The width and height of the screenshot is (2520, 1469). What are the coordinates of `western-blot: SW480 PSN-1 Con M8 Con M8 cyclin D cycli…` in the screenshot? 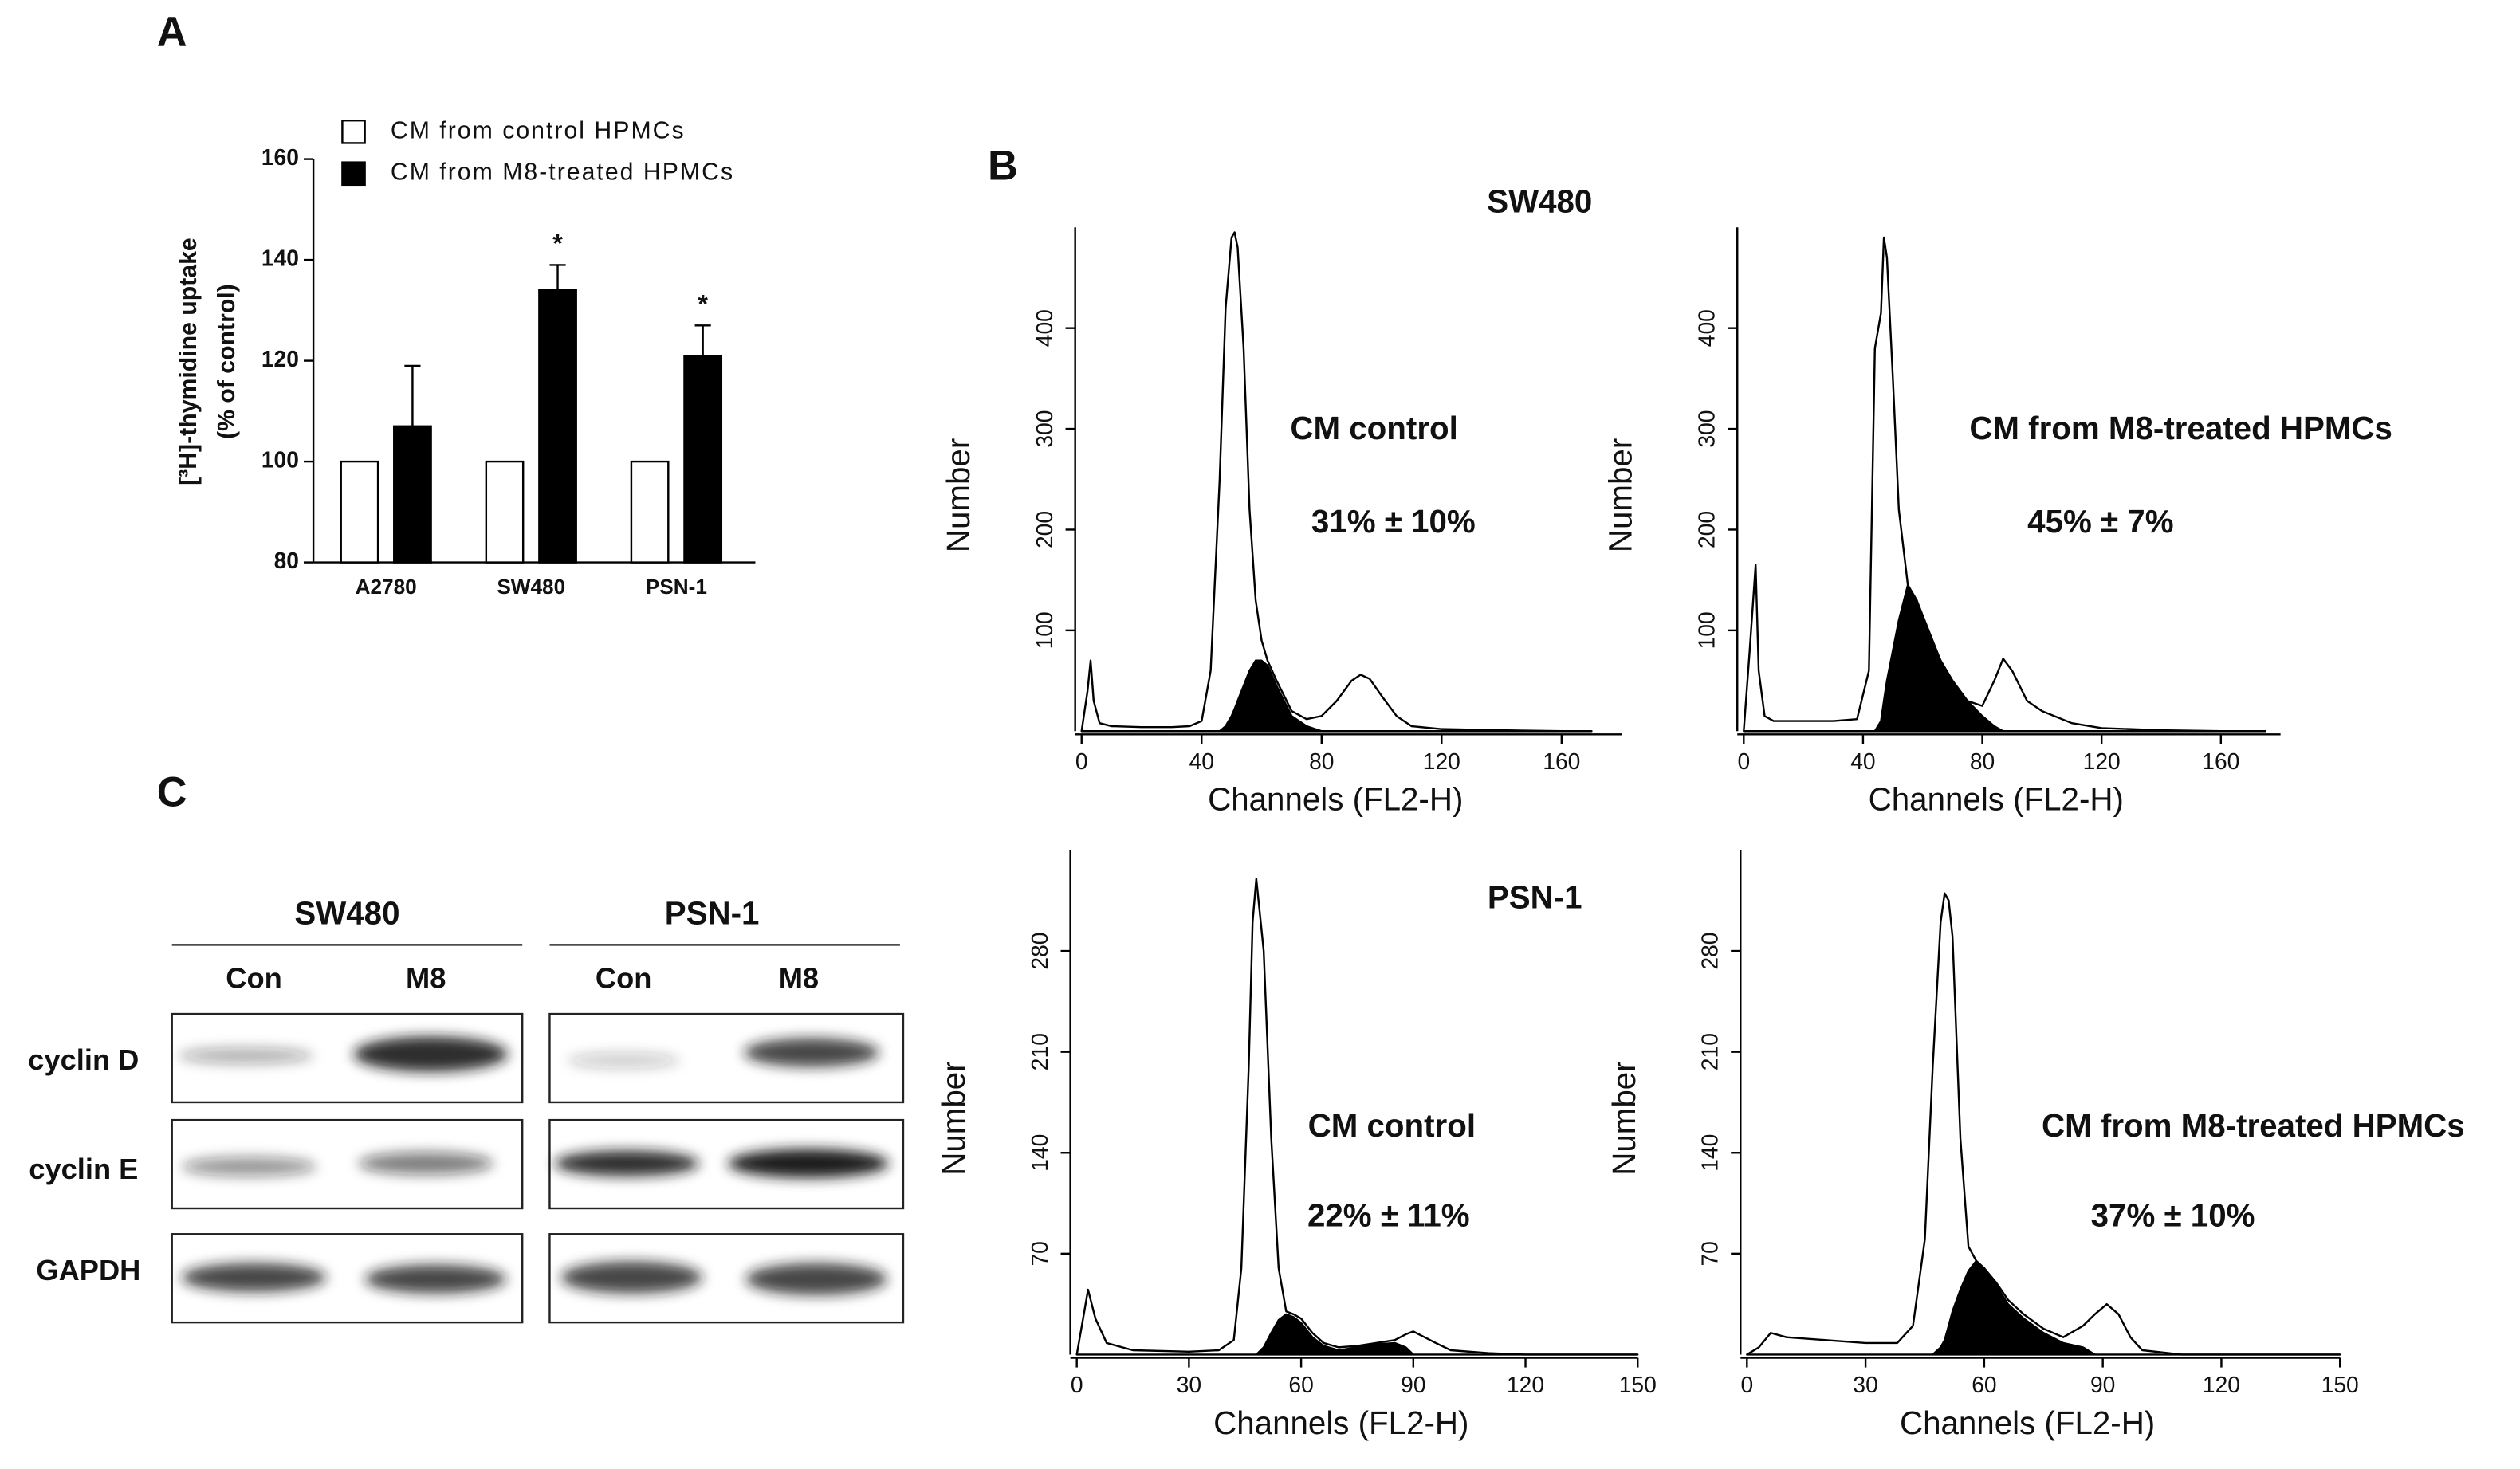 It's located at (467, 1110).